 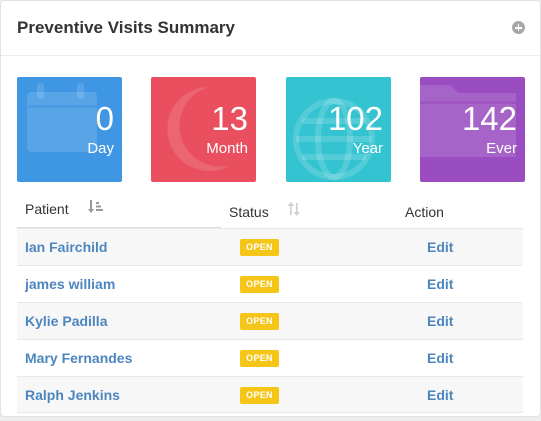 I want to click on stat-label: Month, so click(x=227, y=148).